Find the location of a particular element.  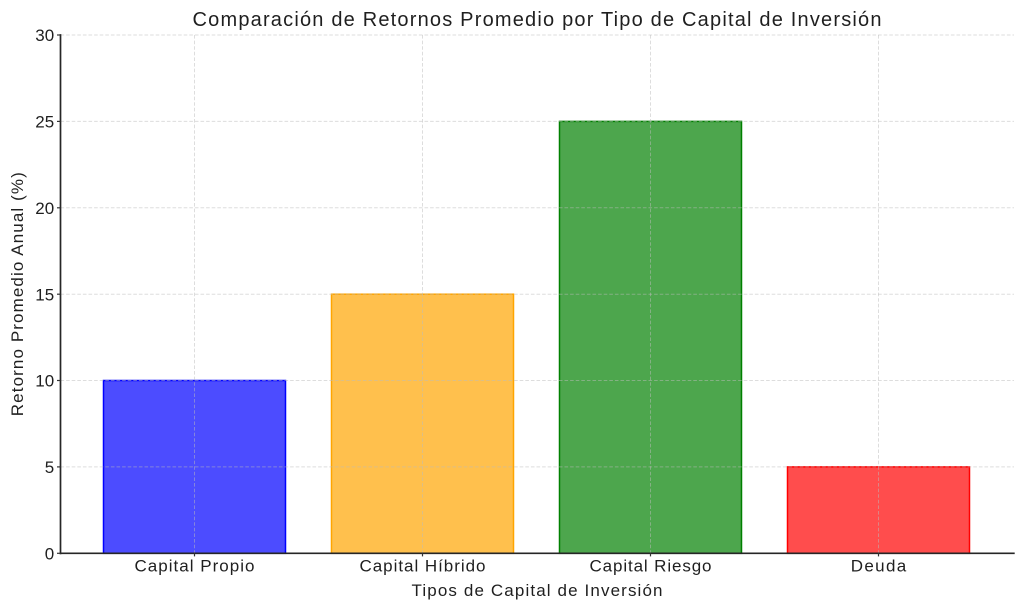

svg-text: 30 is located at coordinates (44, 35).